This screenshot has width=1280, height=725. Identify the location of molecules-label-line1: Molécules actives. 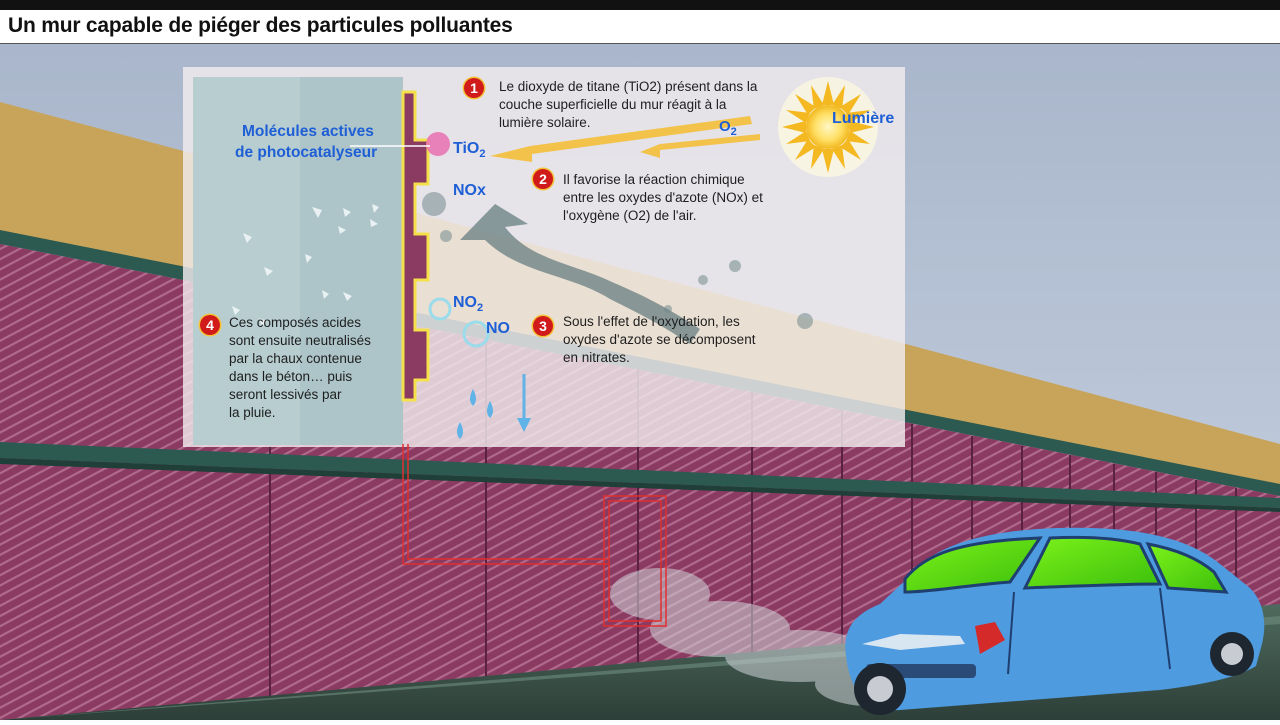
(308, 131).